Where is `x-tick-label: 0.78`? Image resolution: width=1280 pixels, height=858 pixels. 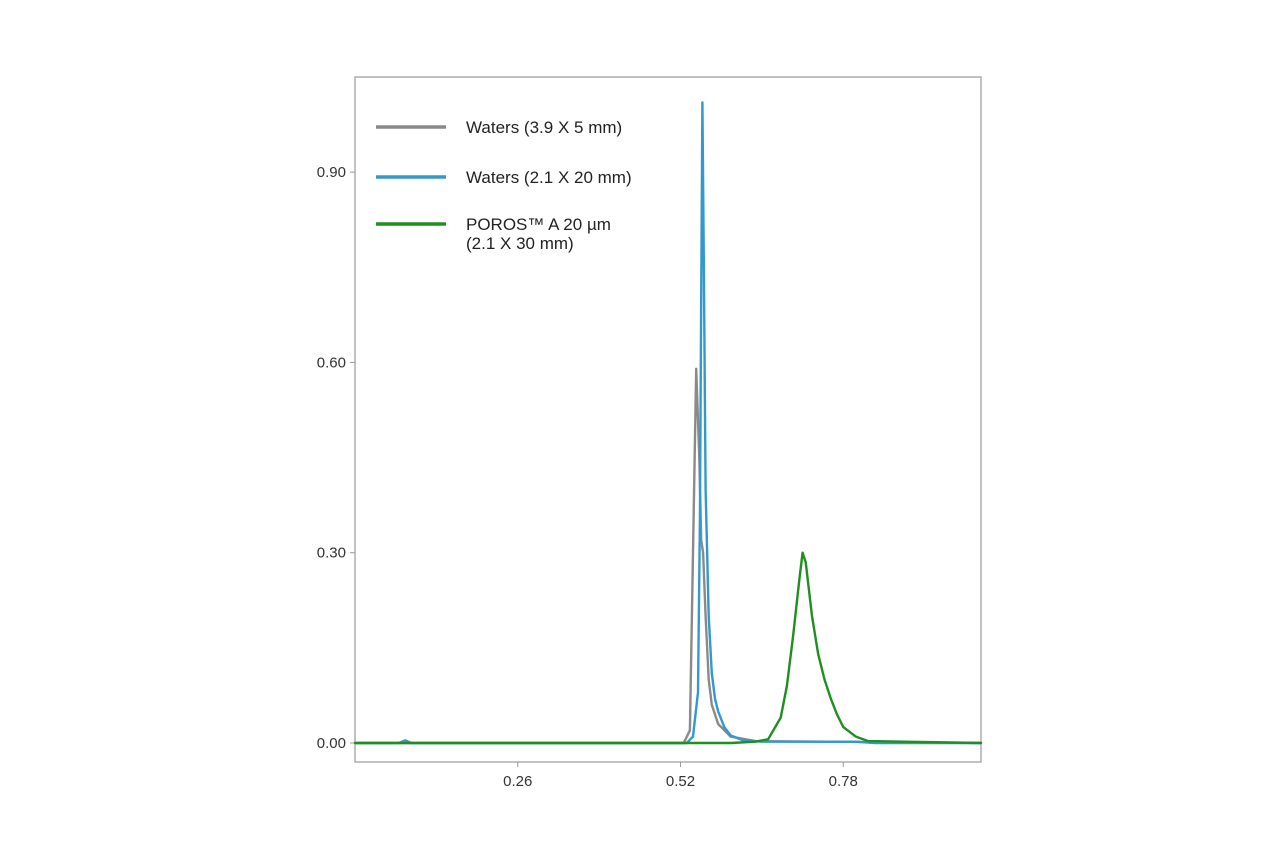 x-tick-label: 0.78 is located at coordinates (843, 781).